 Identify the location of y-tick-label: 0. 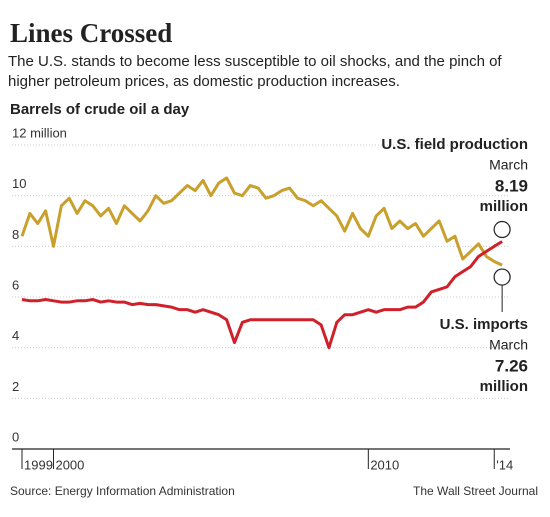
(15, 436).